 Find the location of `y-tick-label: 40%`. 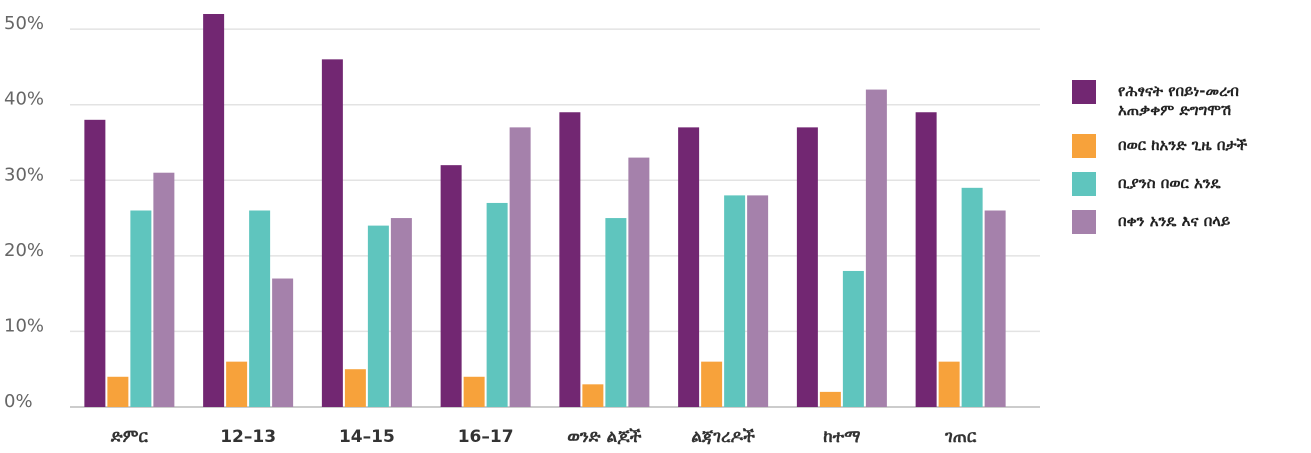

y-tick-label: 40% is located at coordinates (24, 99).